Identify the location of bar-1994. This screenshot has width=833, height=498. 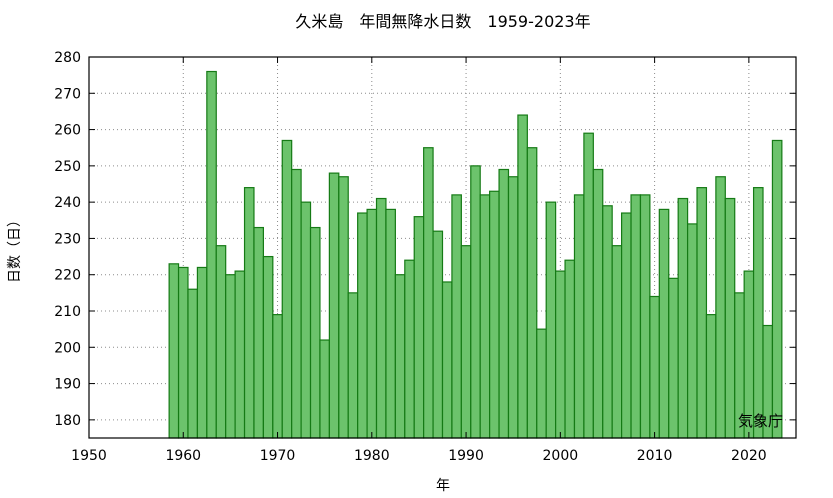
(504, 303).